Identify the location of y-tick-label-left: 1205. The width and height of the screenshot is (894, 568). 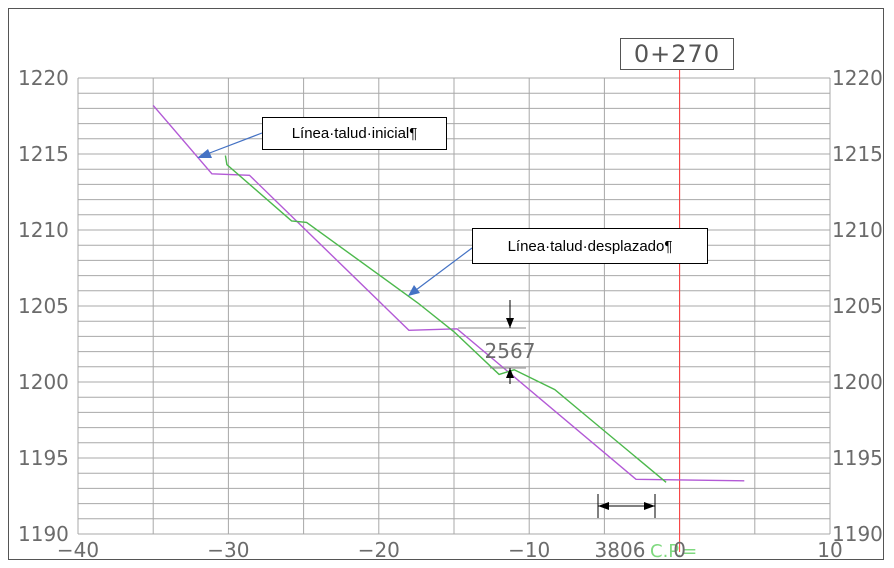
(43, 306).